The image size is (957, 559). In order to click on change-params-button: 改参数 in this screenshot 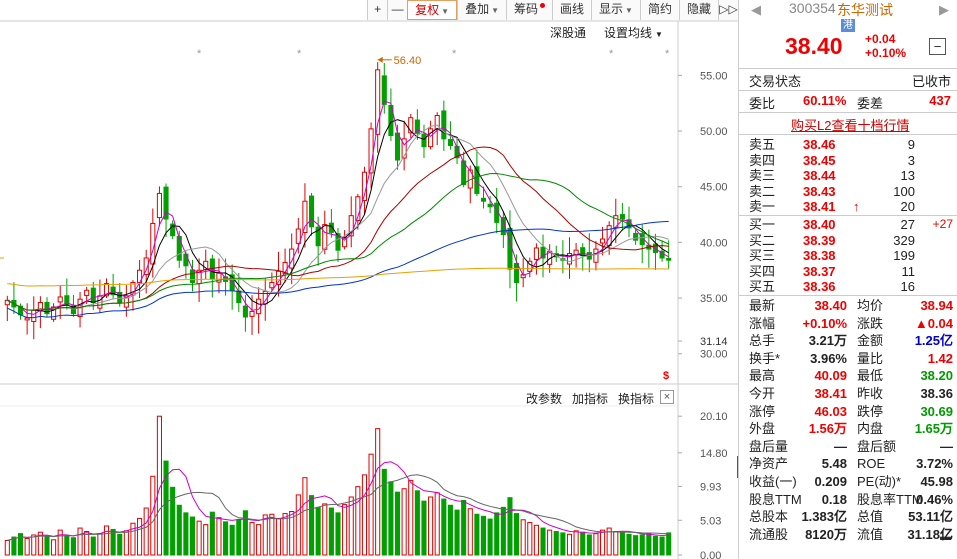, I will do `click(544, 399)`.